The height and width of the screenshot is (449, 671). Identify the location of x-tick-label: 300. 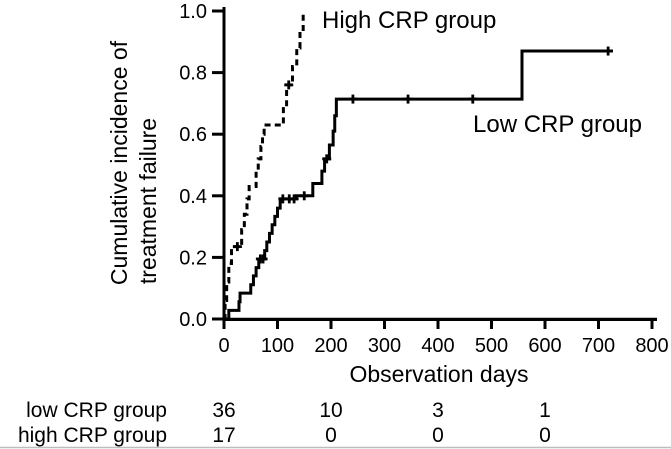
(384, 346).